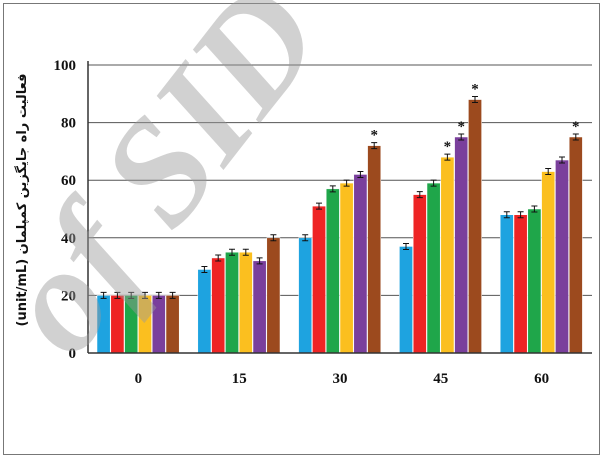  What do you see at coordinates (68, 239) in the screenshot?
I see `y-tick-label: 40` at bounding box center [68, 239].